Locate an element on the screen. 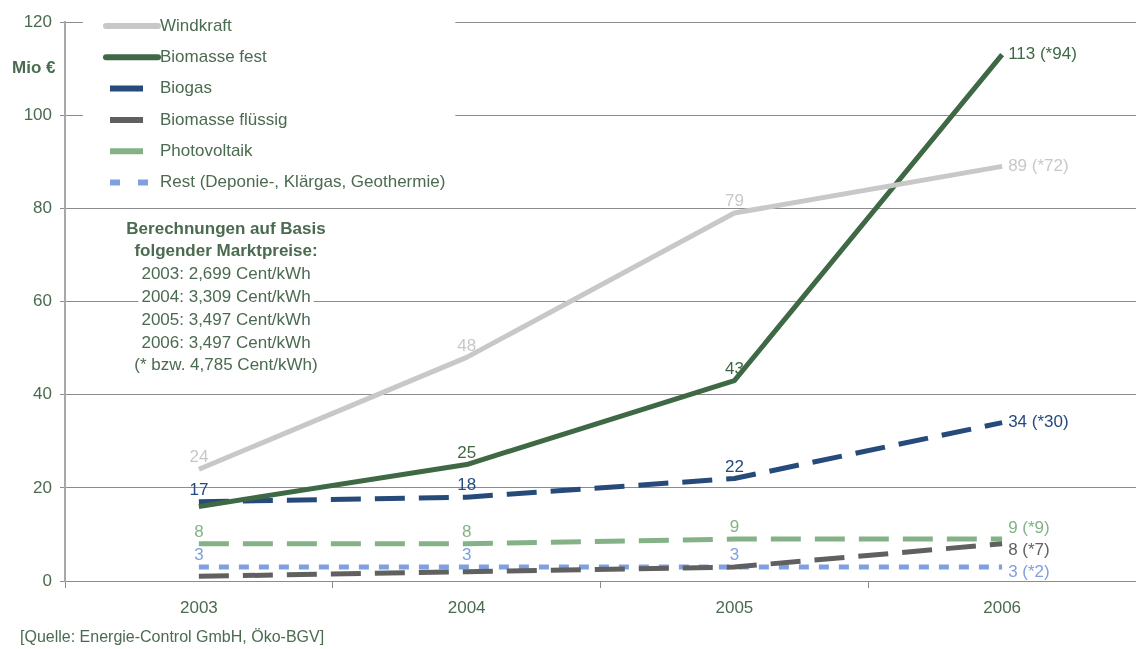  data-label: 3 (*2) is located at coordinates (1029, 571).